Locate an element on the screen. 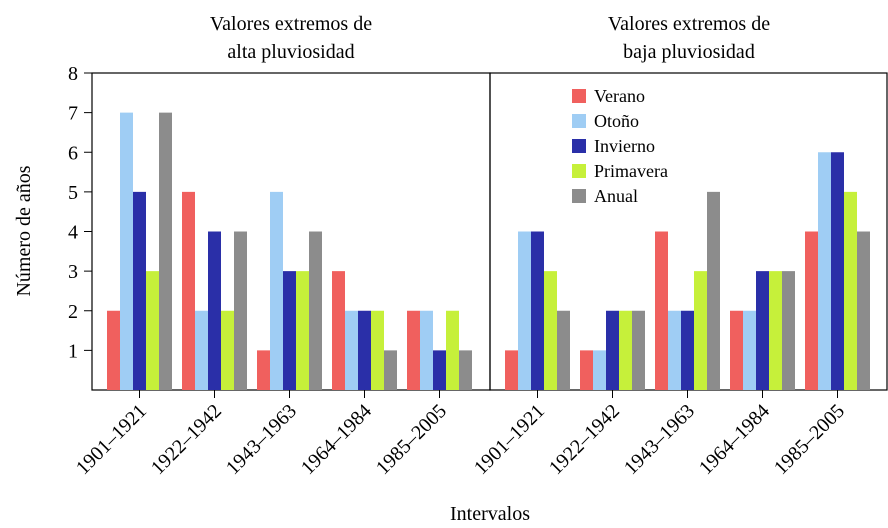 Image resolution: width=888 pixels, height=528 pixels. legend-label: Anual is located at coordinates (616, 196).